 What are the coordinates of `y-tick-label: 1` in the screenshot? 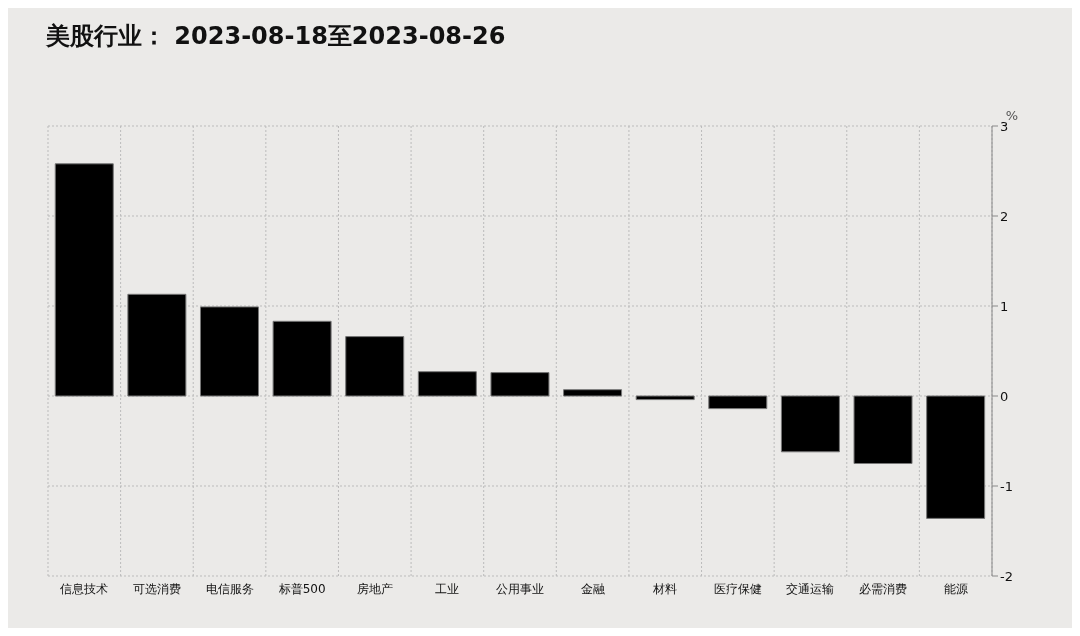 It's located at (1004, 306).